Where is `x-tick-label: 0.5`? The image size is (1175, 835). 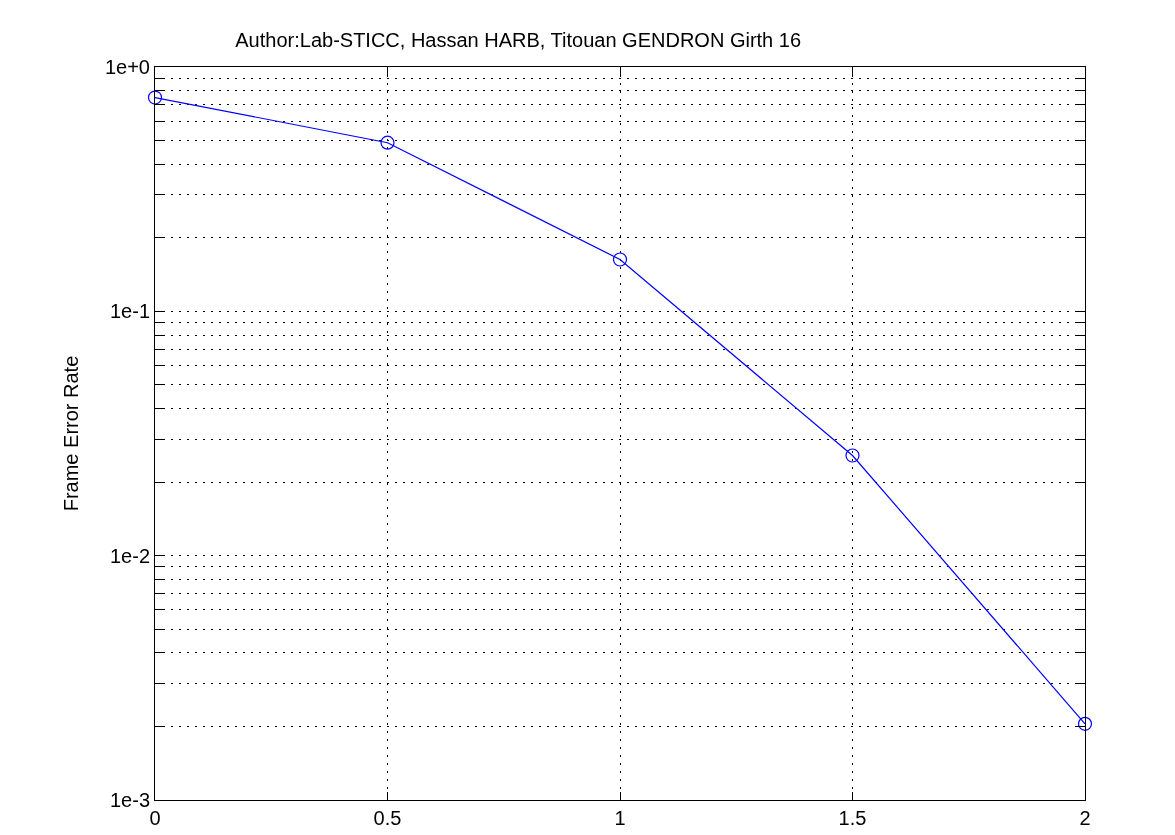 x-tick-label: 0.5 is located at coordinates (387, 818).